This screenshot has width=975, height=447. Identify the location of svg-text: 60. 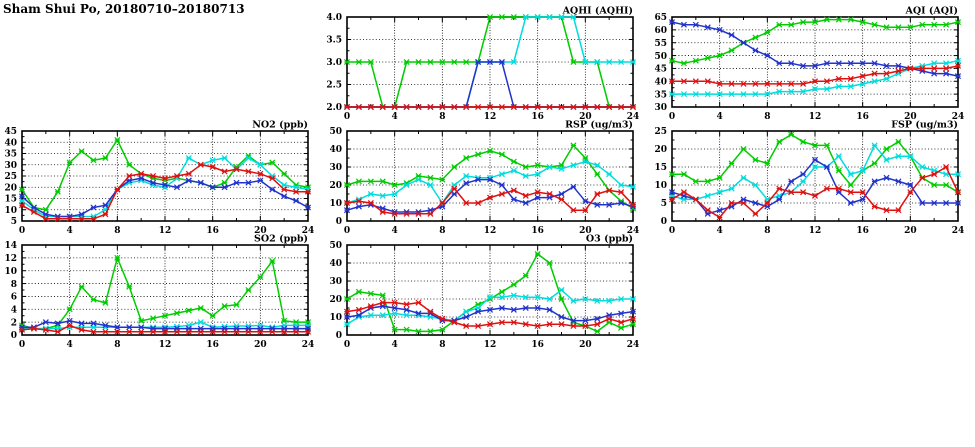
(660, 31).